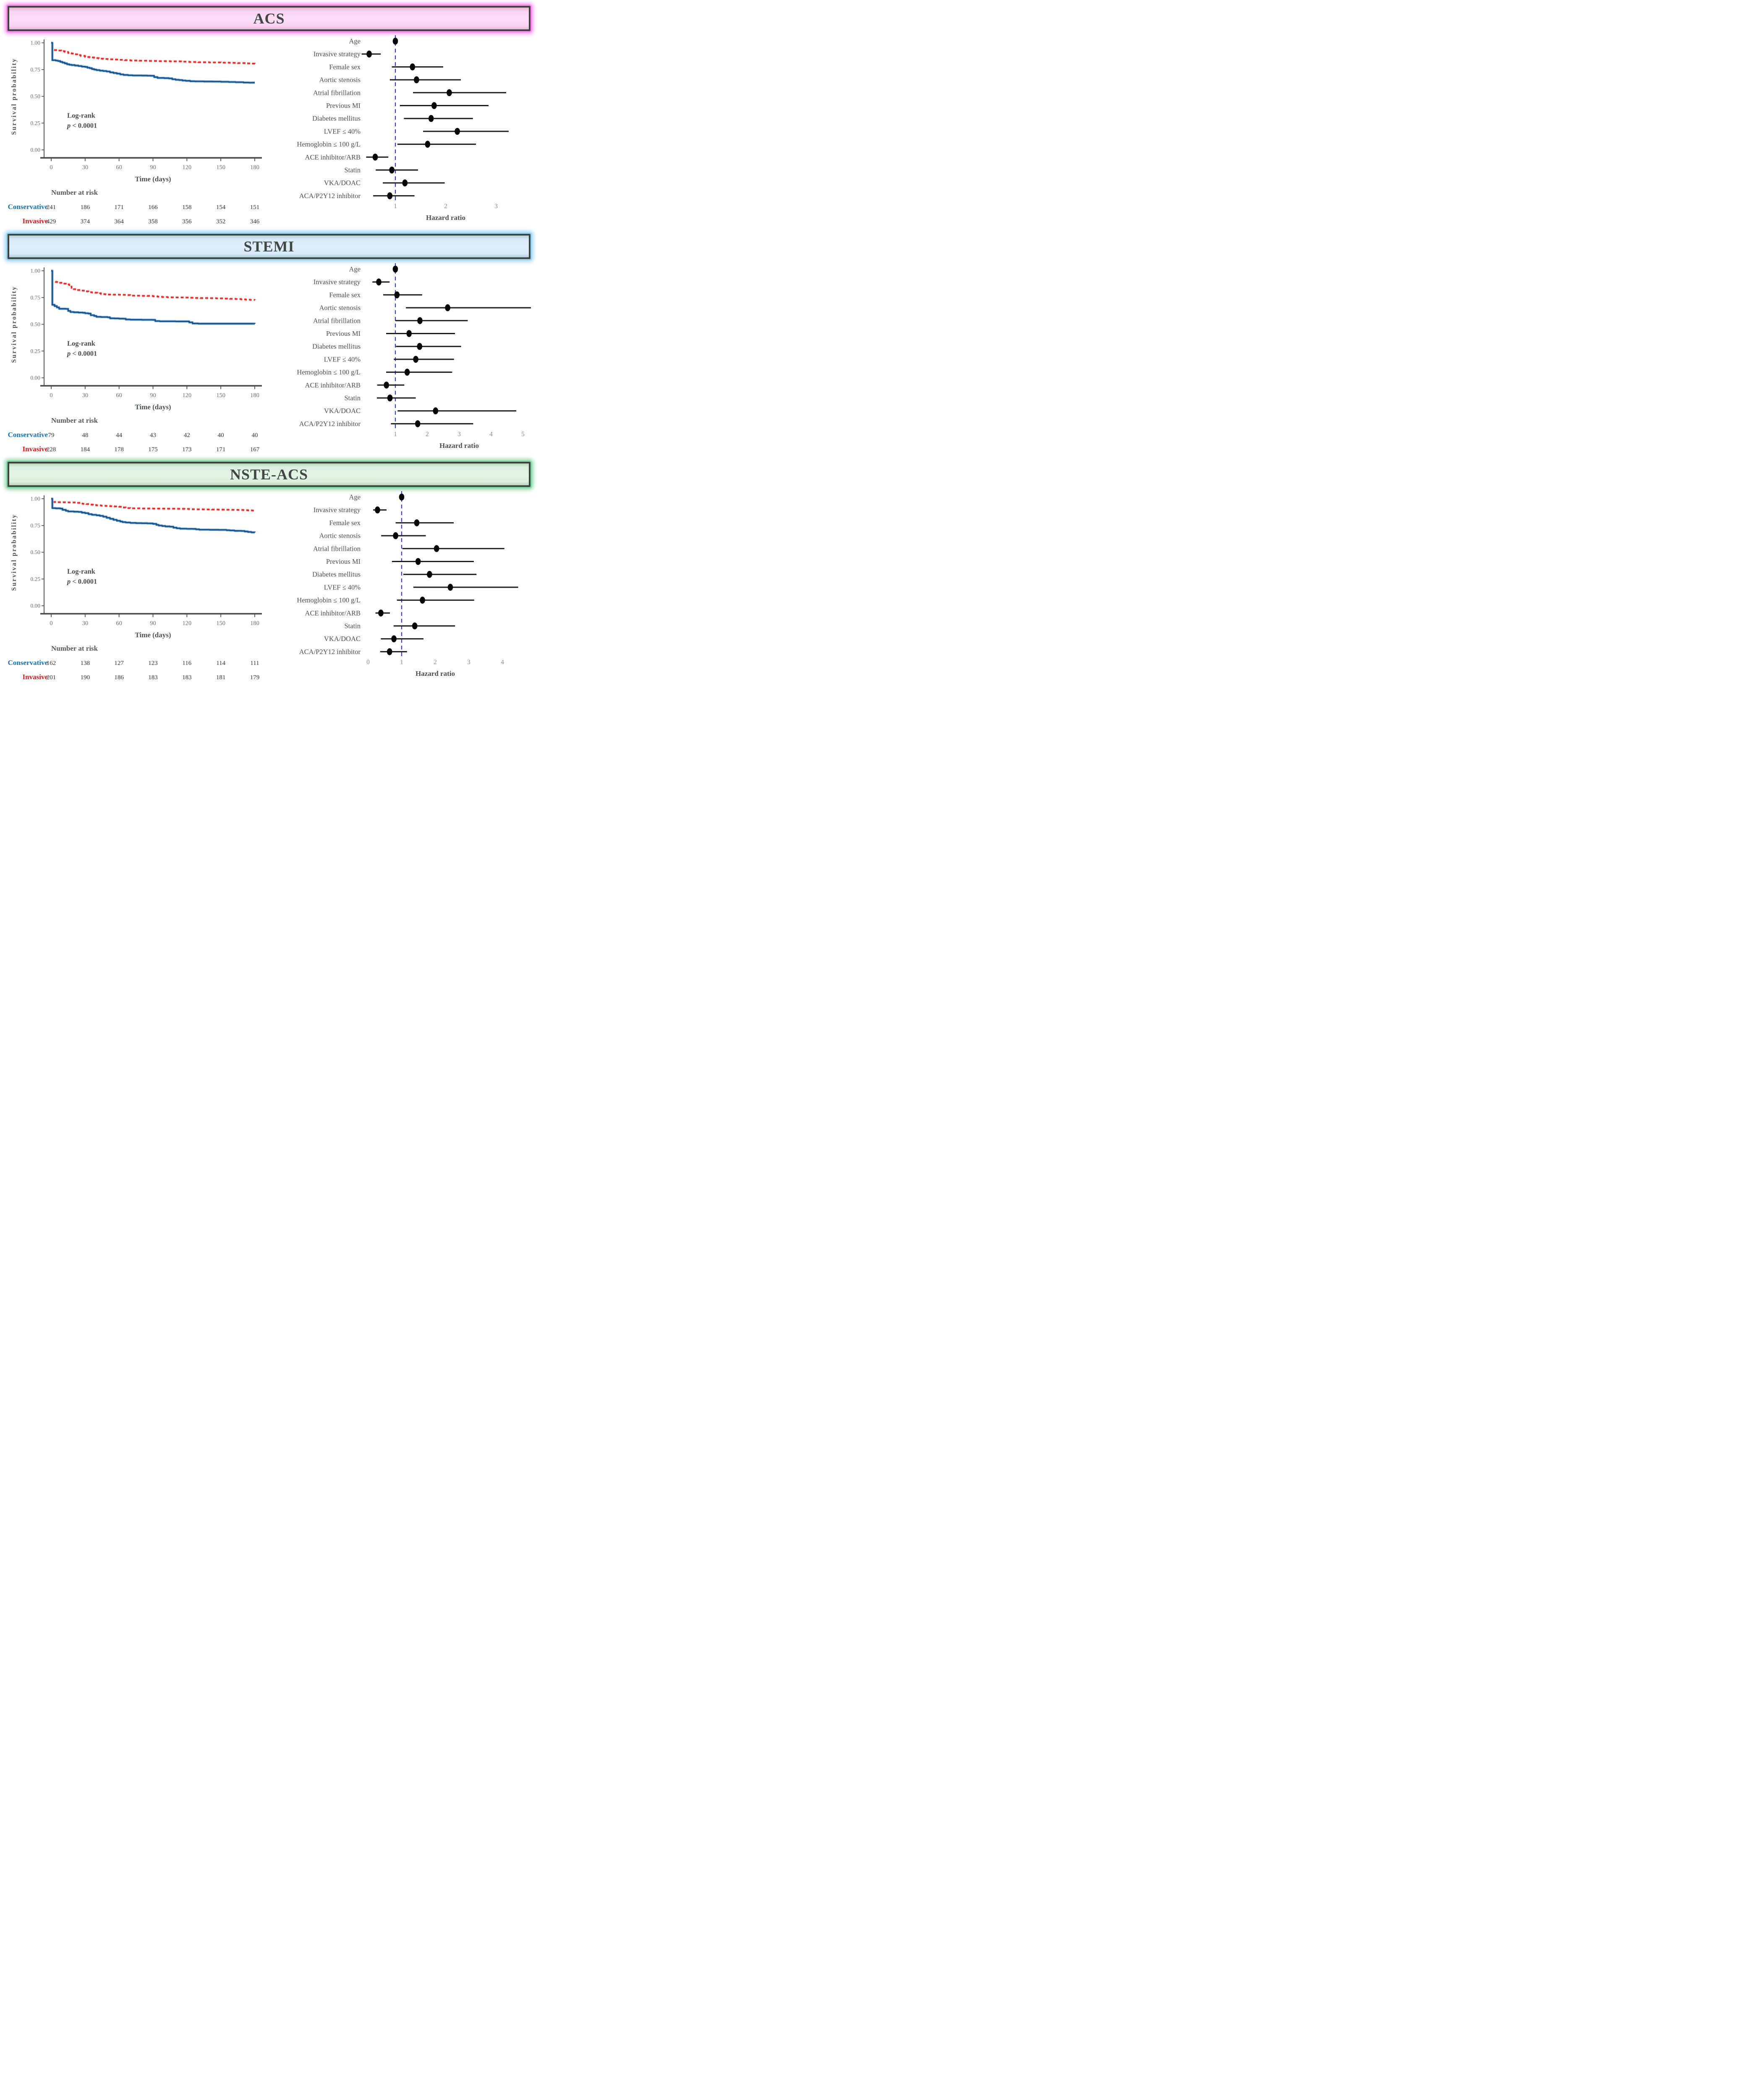 This screenshot has height=2099, width=1764. Describe the element at coordinates (343, 334) in the screenshot. I see `forest-row-label: Previous MI` at that location.